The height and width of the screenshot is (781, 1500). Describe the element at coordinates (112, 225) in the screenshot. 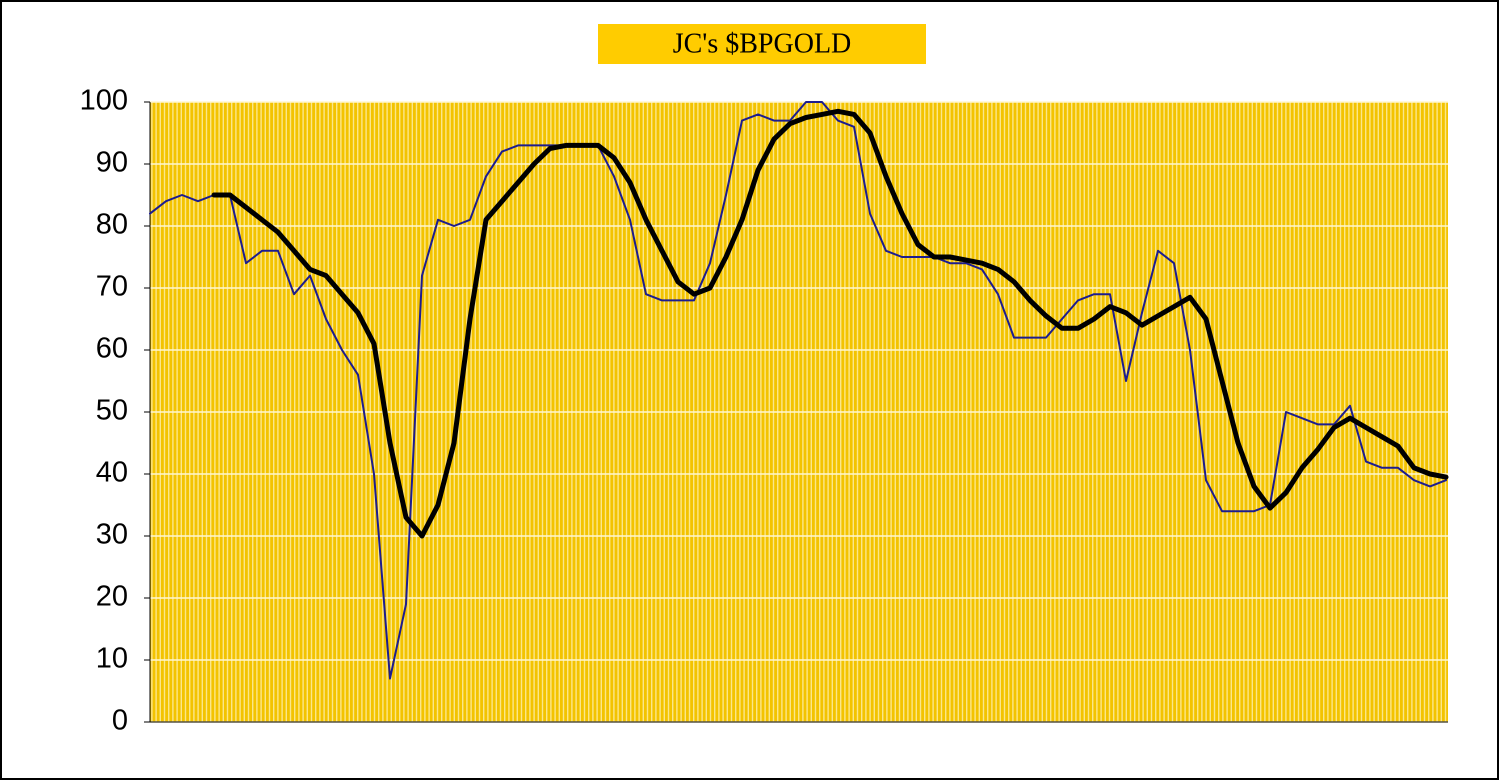

I see `y-tick-label: 80` at that location.